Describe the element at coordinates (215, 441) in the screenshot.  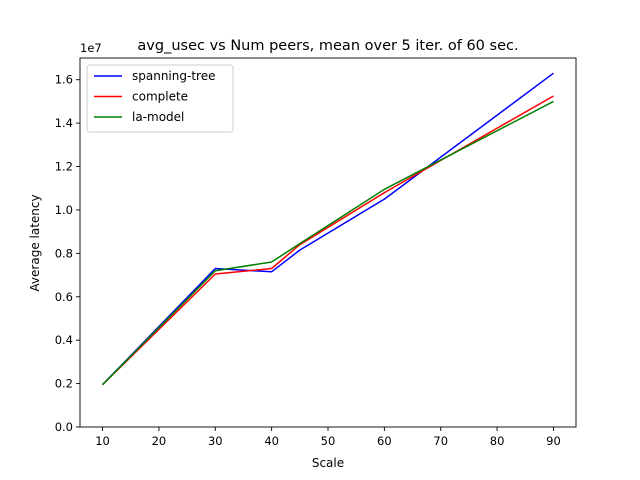
I see `x-tick-label: 30` at that location.